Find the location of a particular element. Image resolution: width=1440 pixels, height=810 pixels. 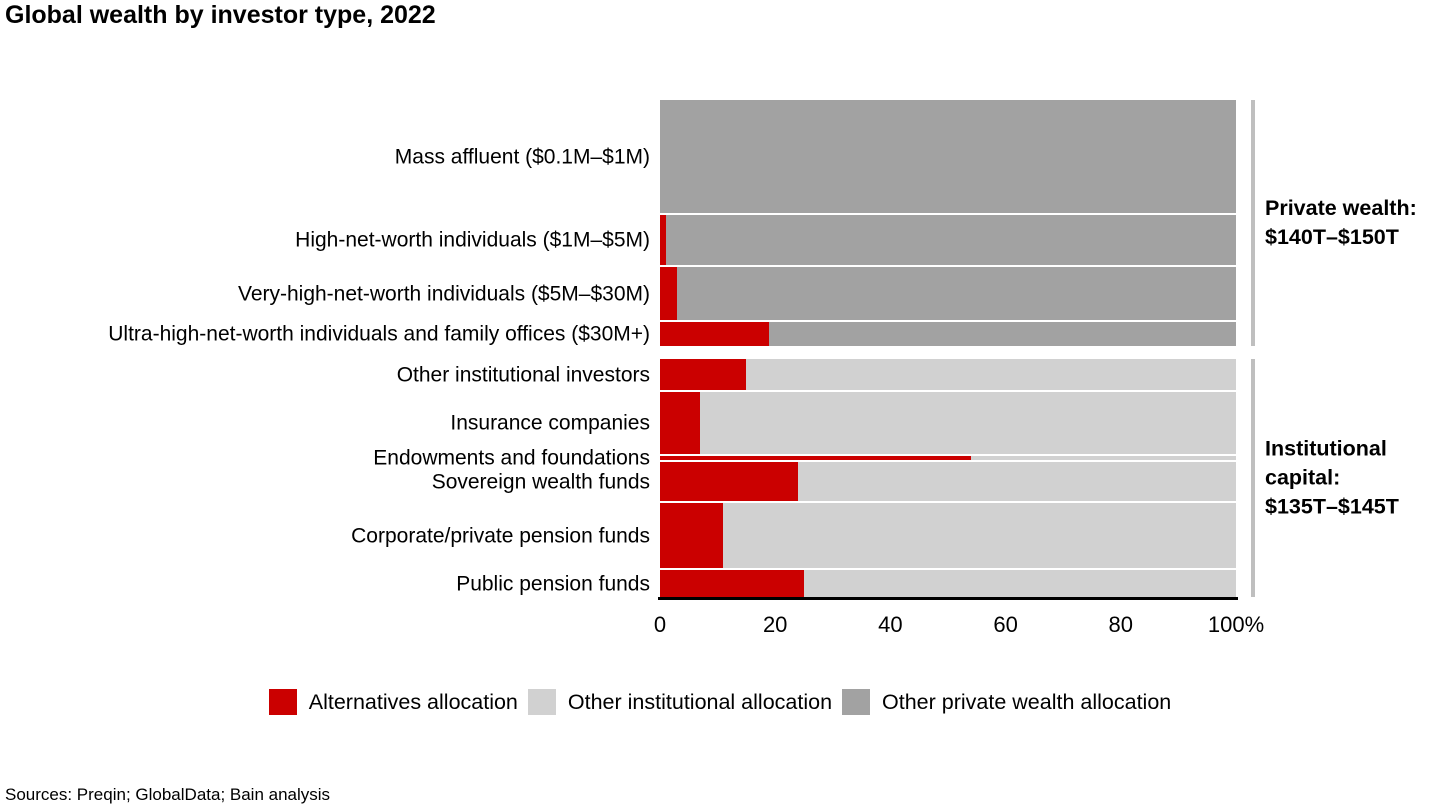

category-label: Other institutional investors is located at coordinates (523, 374).